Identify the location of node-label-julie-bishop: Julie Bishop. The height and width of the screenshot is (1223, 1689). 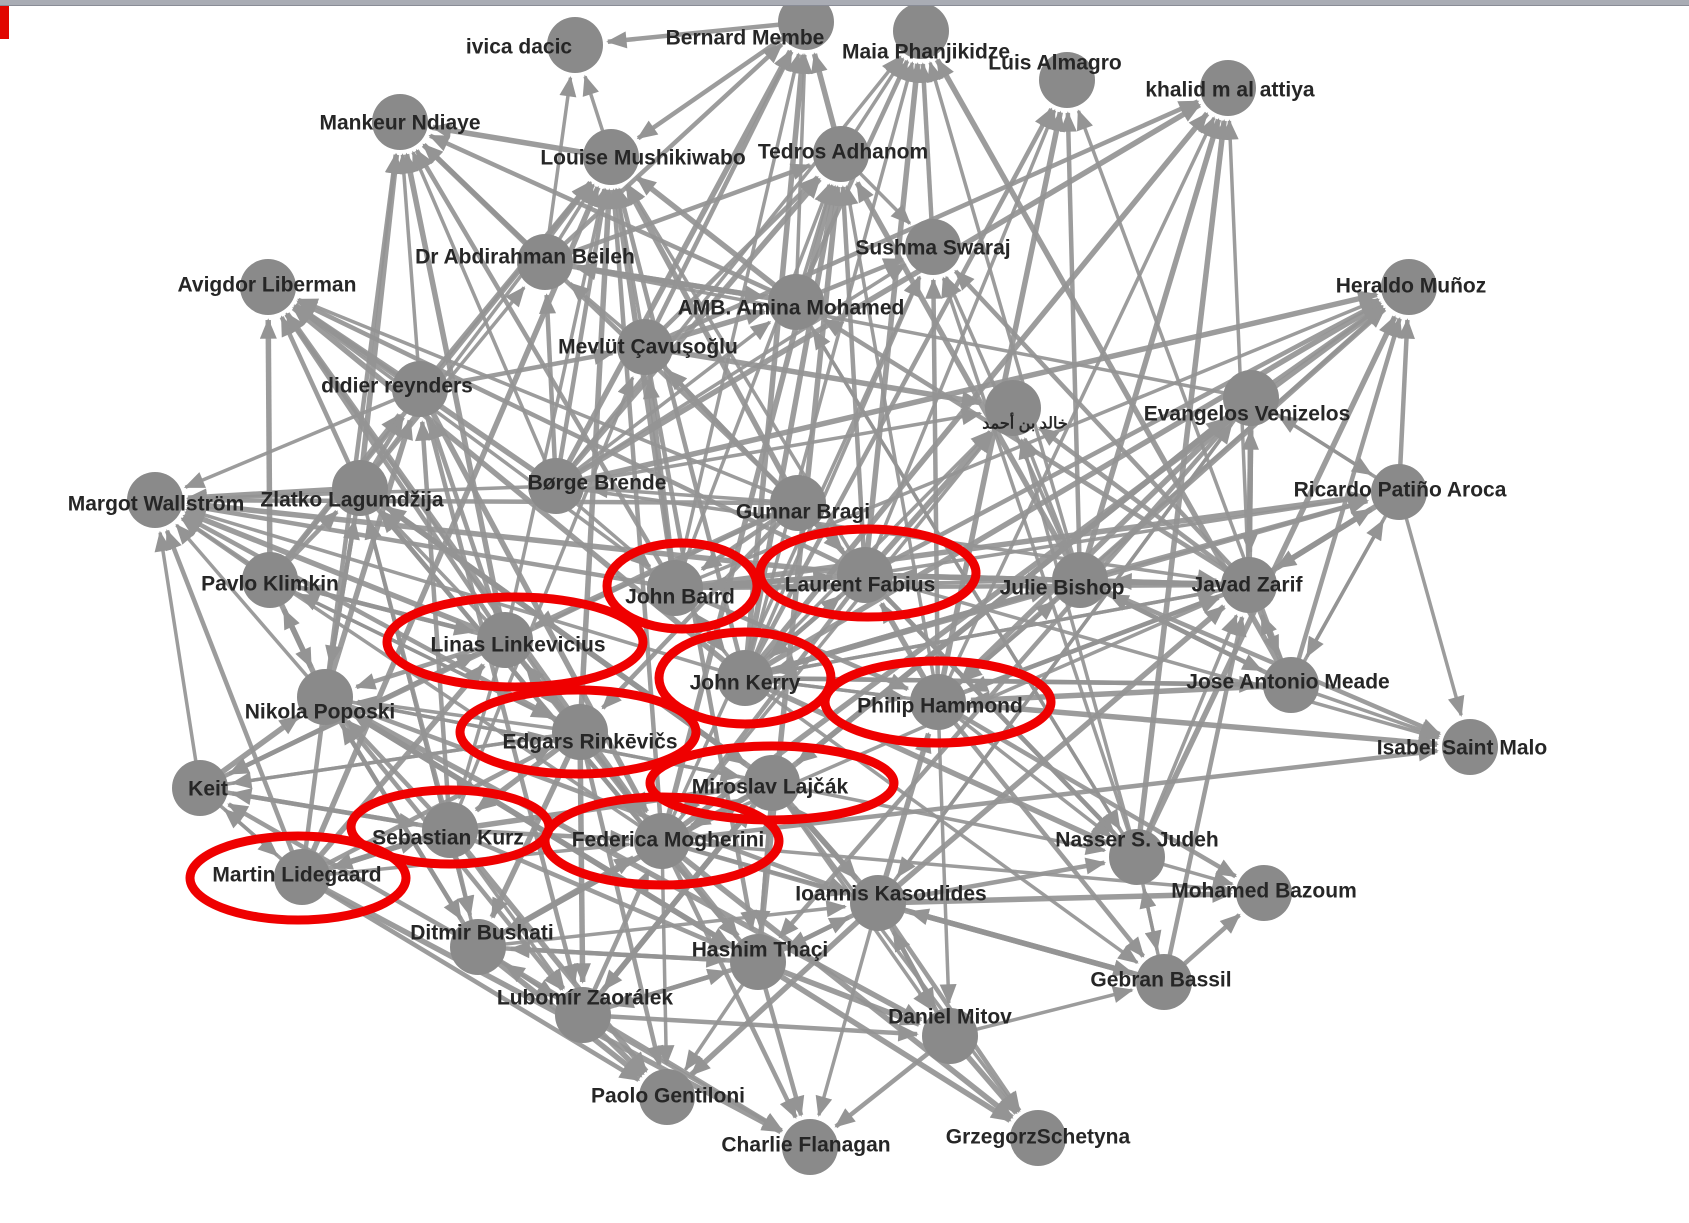
(1062, 588).